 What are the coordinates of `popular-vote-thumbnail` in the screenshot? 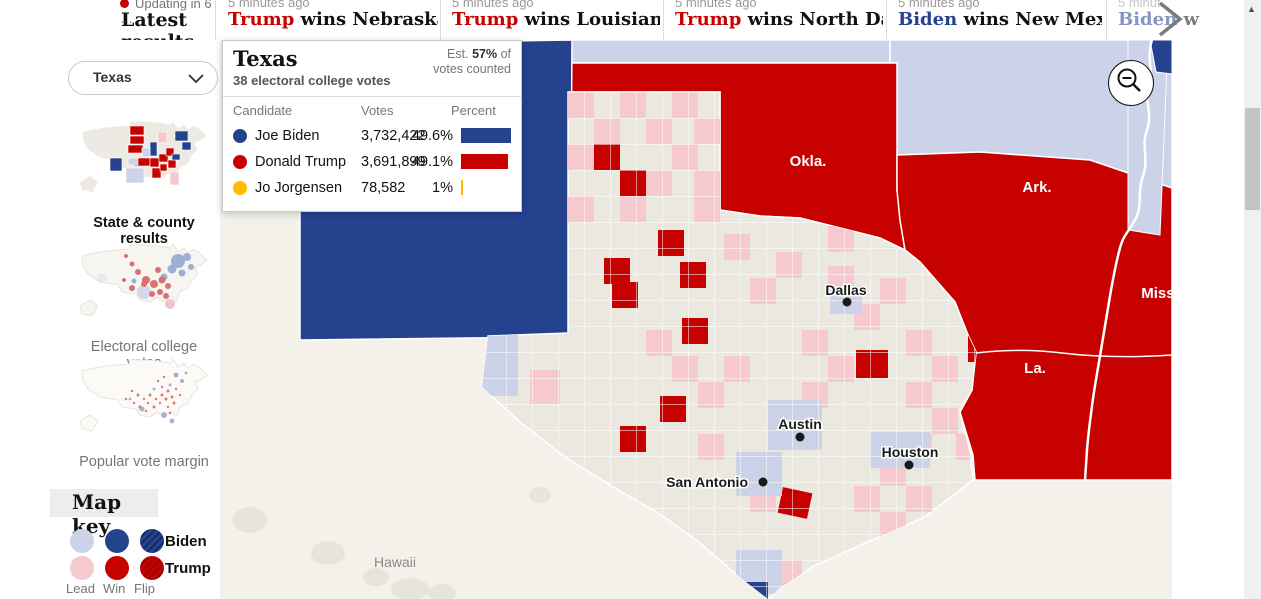 It's located at (143, 394).